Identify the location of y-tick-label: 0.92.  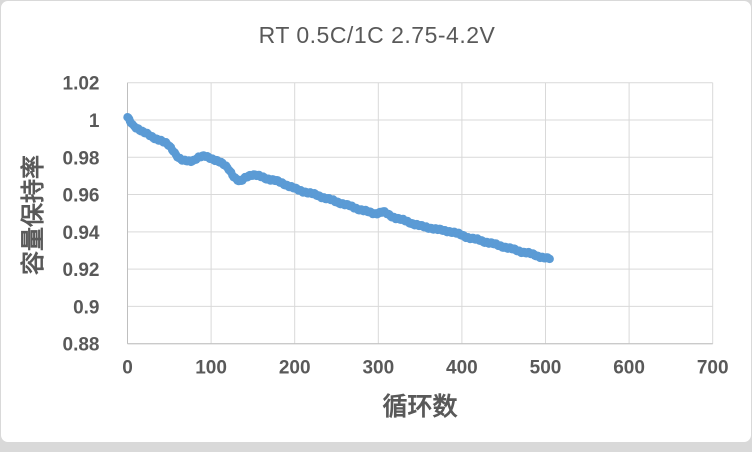
(81, 270).